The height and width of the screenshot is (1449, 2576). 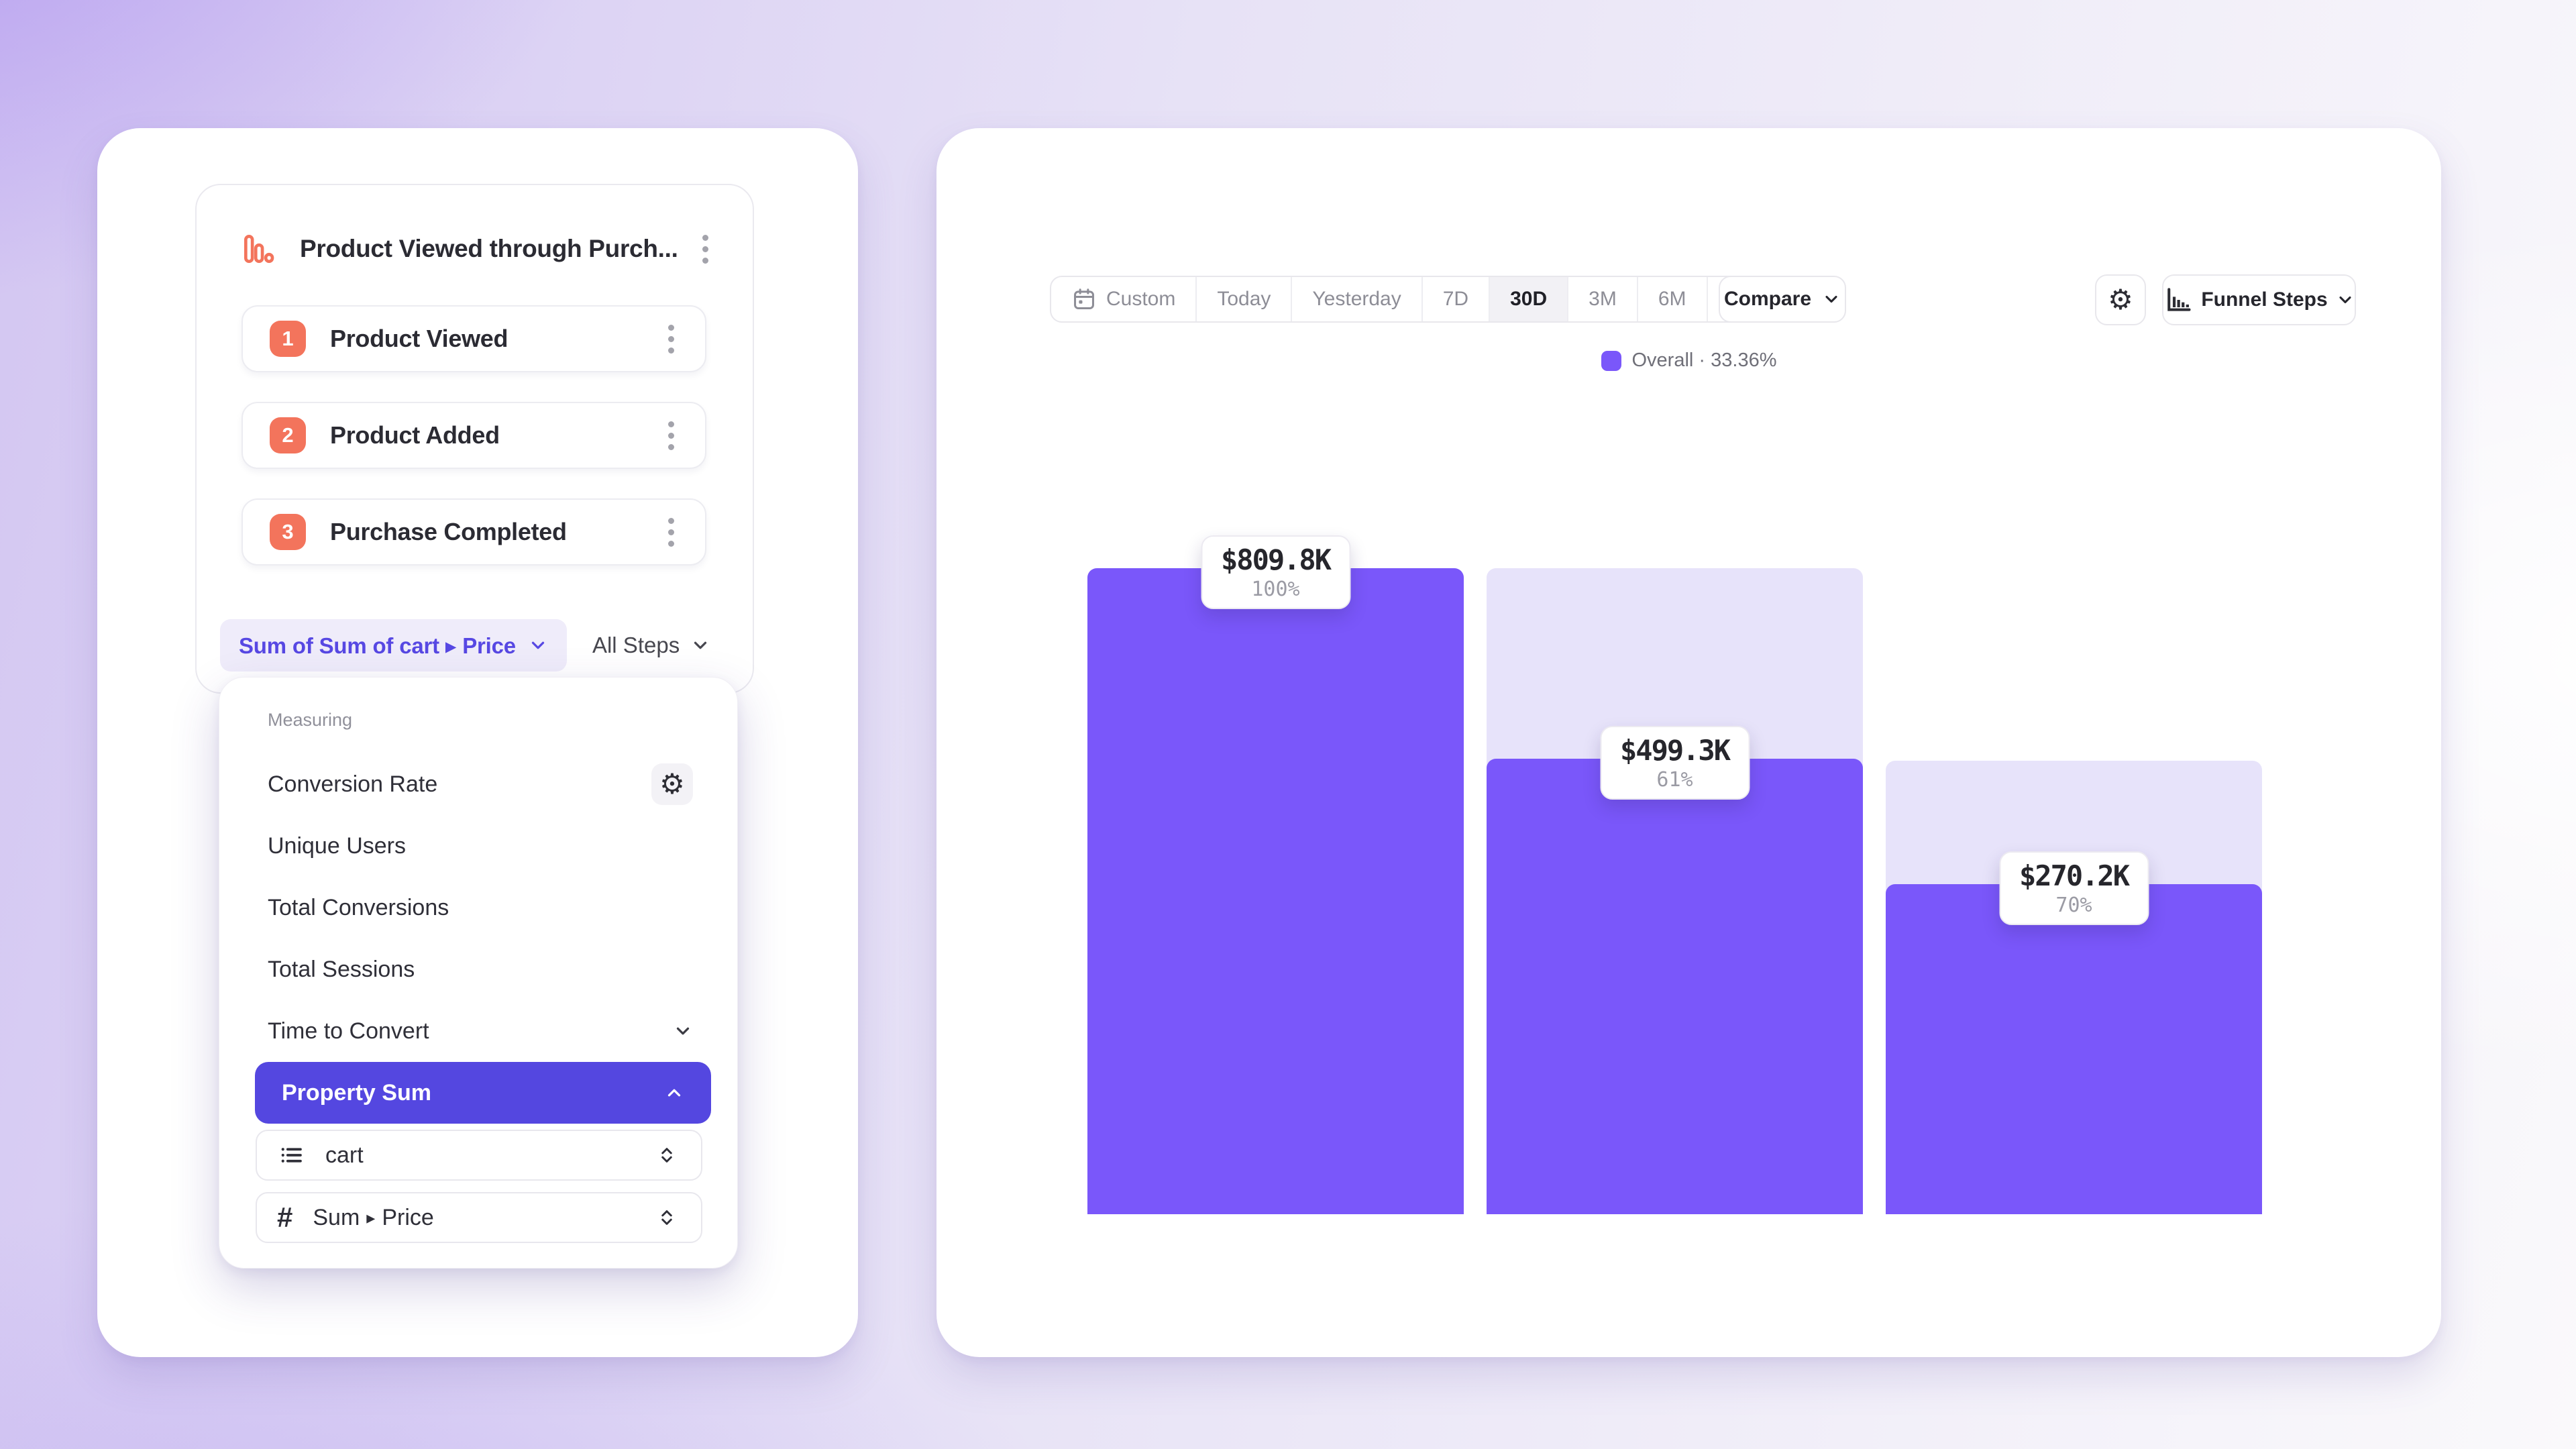 I want to click on measuring-section-label: Measuring, so click(x=310, y=720).